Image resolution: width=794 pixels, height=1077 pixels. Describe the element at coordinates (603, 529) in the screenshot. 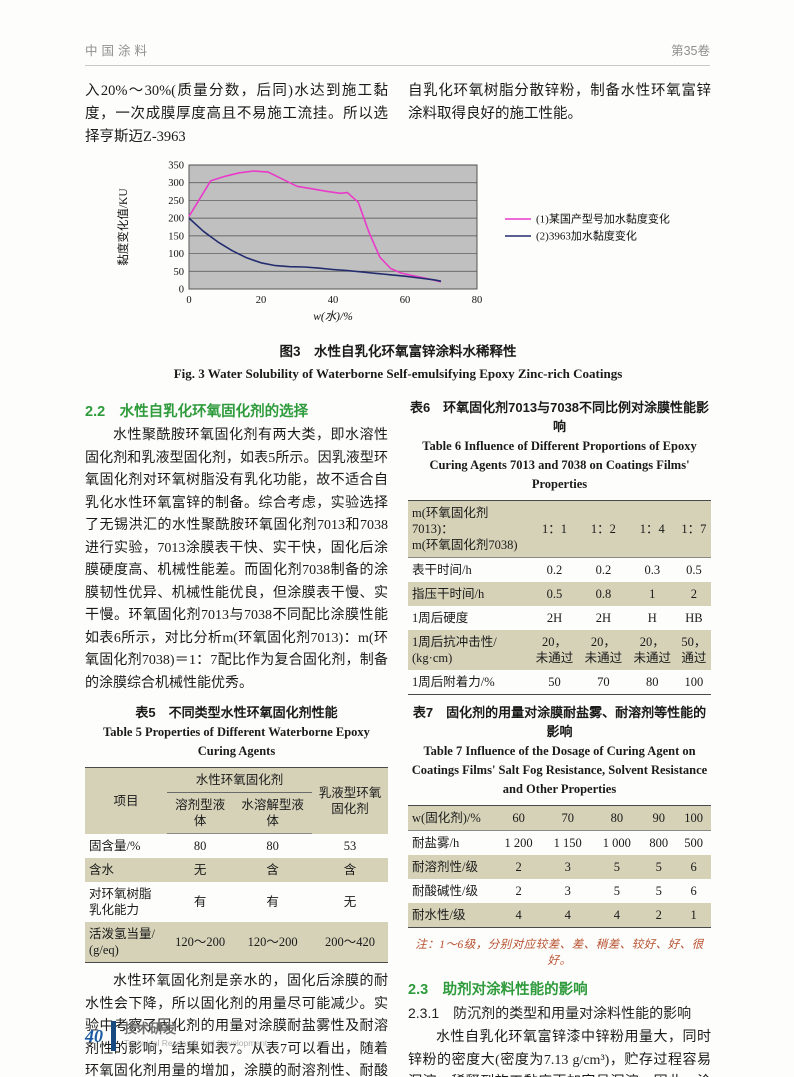

I see `column-header: 1：2` at that location.